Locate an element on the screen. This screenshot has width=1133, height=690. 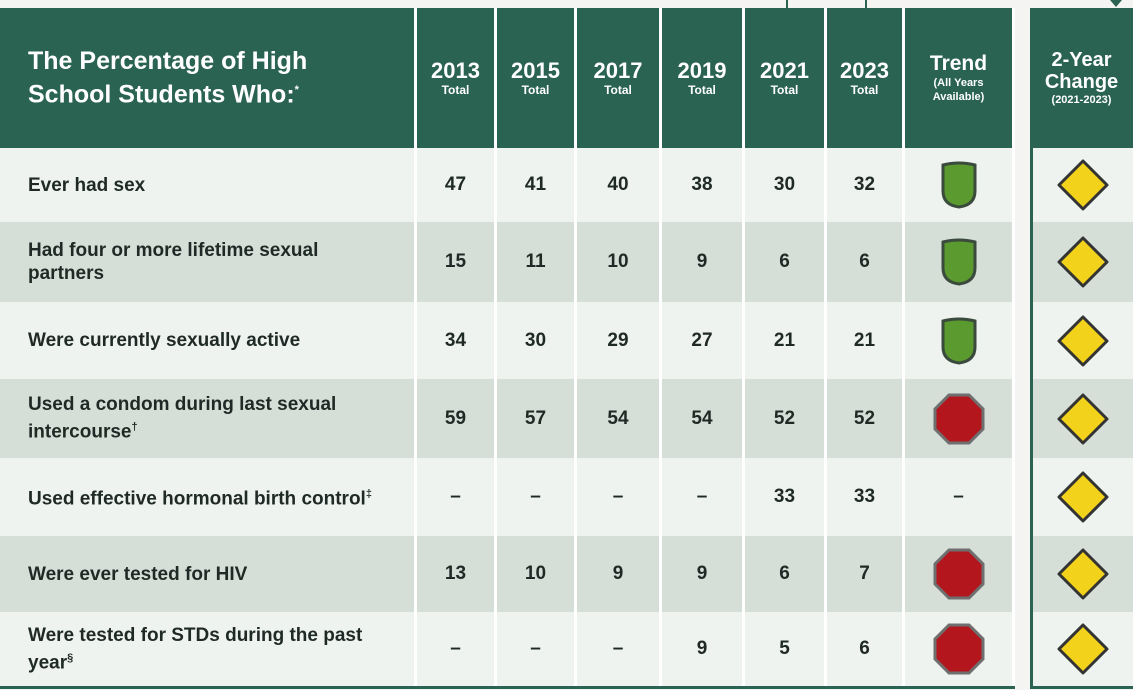
value: 13 is located at coordinates (455, 573).